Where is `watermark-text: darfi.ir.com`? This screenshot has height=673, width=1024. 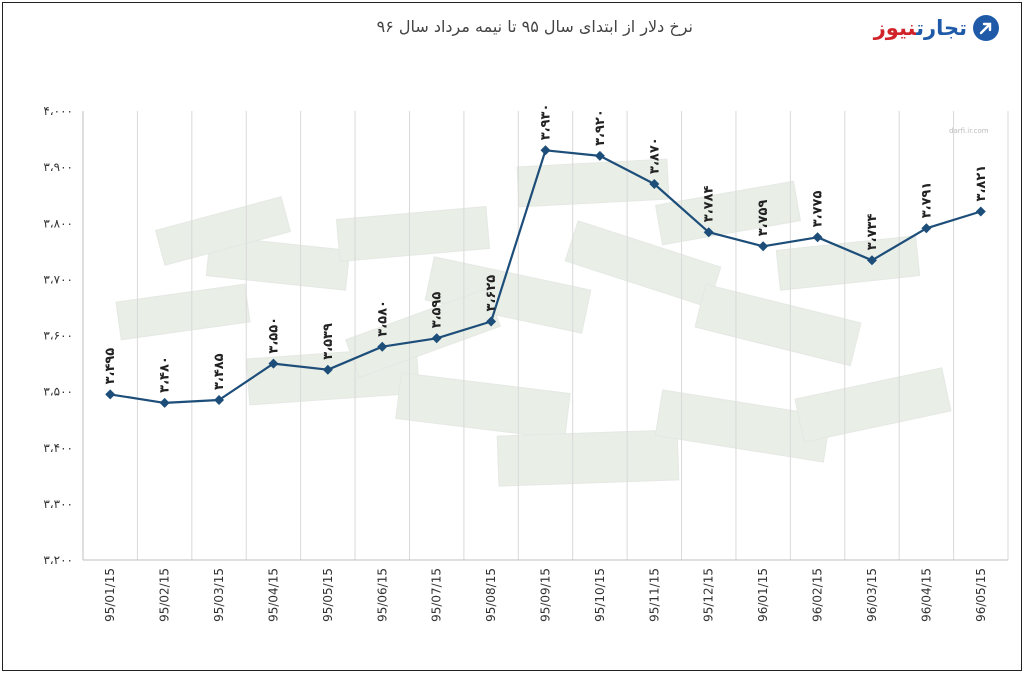 watermark-text: darfi.ir.com is located at coordinates (969, 131).